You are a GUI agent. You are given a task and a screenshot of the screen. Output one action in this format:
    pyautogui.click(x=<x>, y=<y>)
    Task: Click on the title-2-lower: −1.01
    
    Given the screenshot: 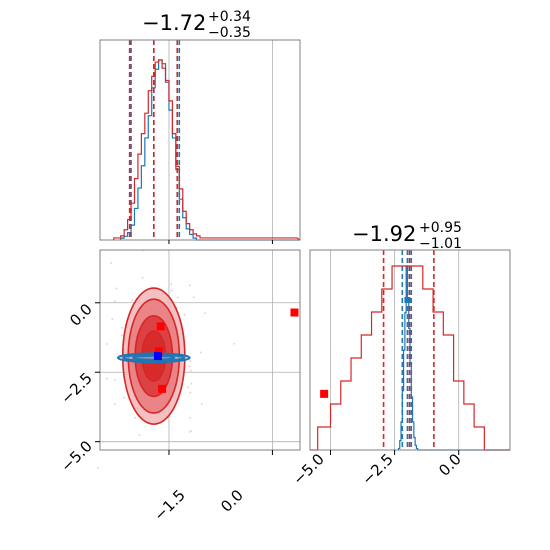 What is the action you would take?
    pyautogui.click(x=440, y=244)
    